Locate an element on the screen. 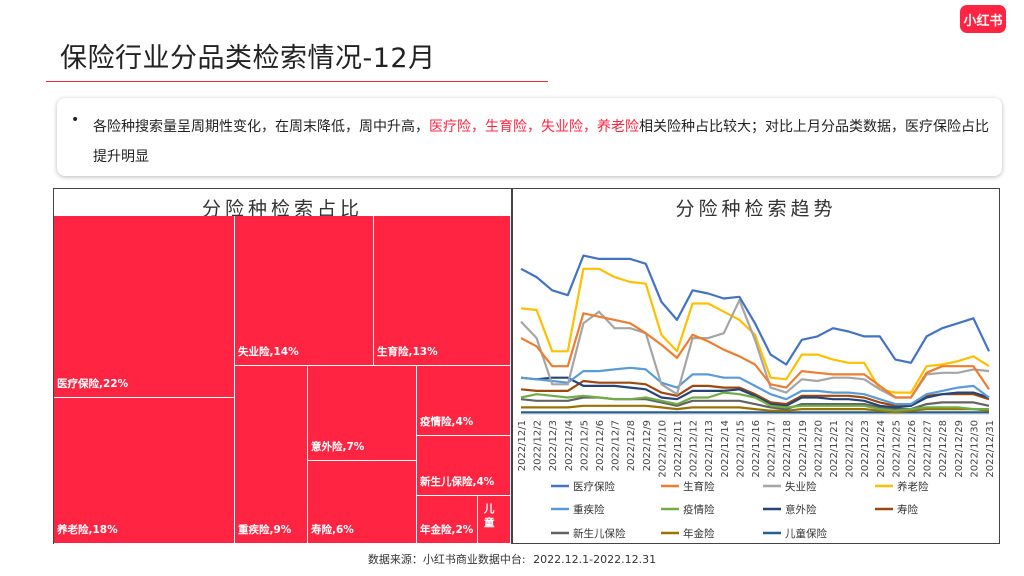 The image size is (1024, 576). treemap-title: 分险种检索占比 is located at coordinates (282, 209).